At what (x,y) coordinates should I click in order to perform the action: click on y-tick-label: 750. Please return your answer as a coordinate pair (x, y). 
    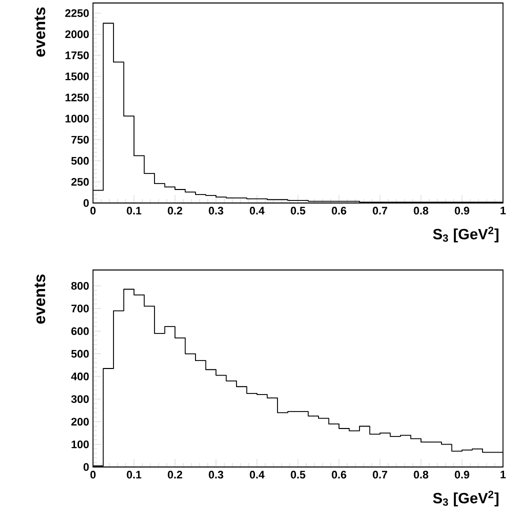
    Looking at the image, I should click on (80, 140).